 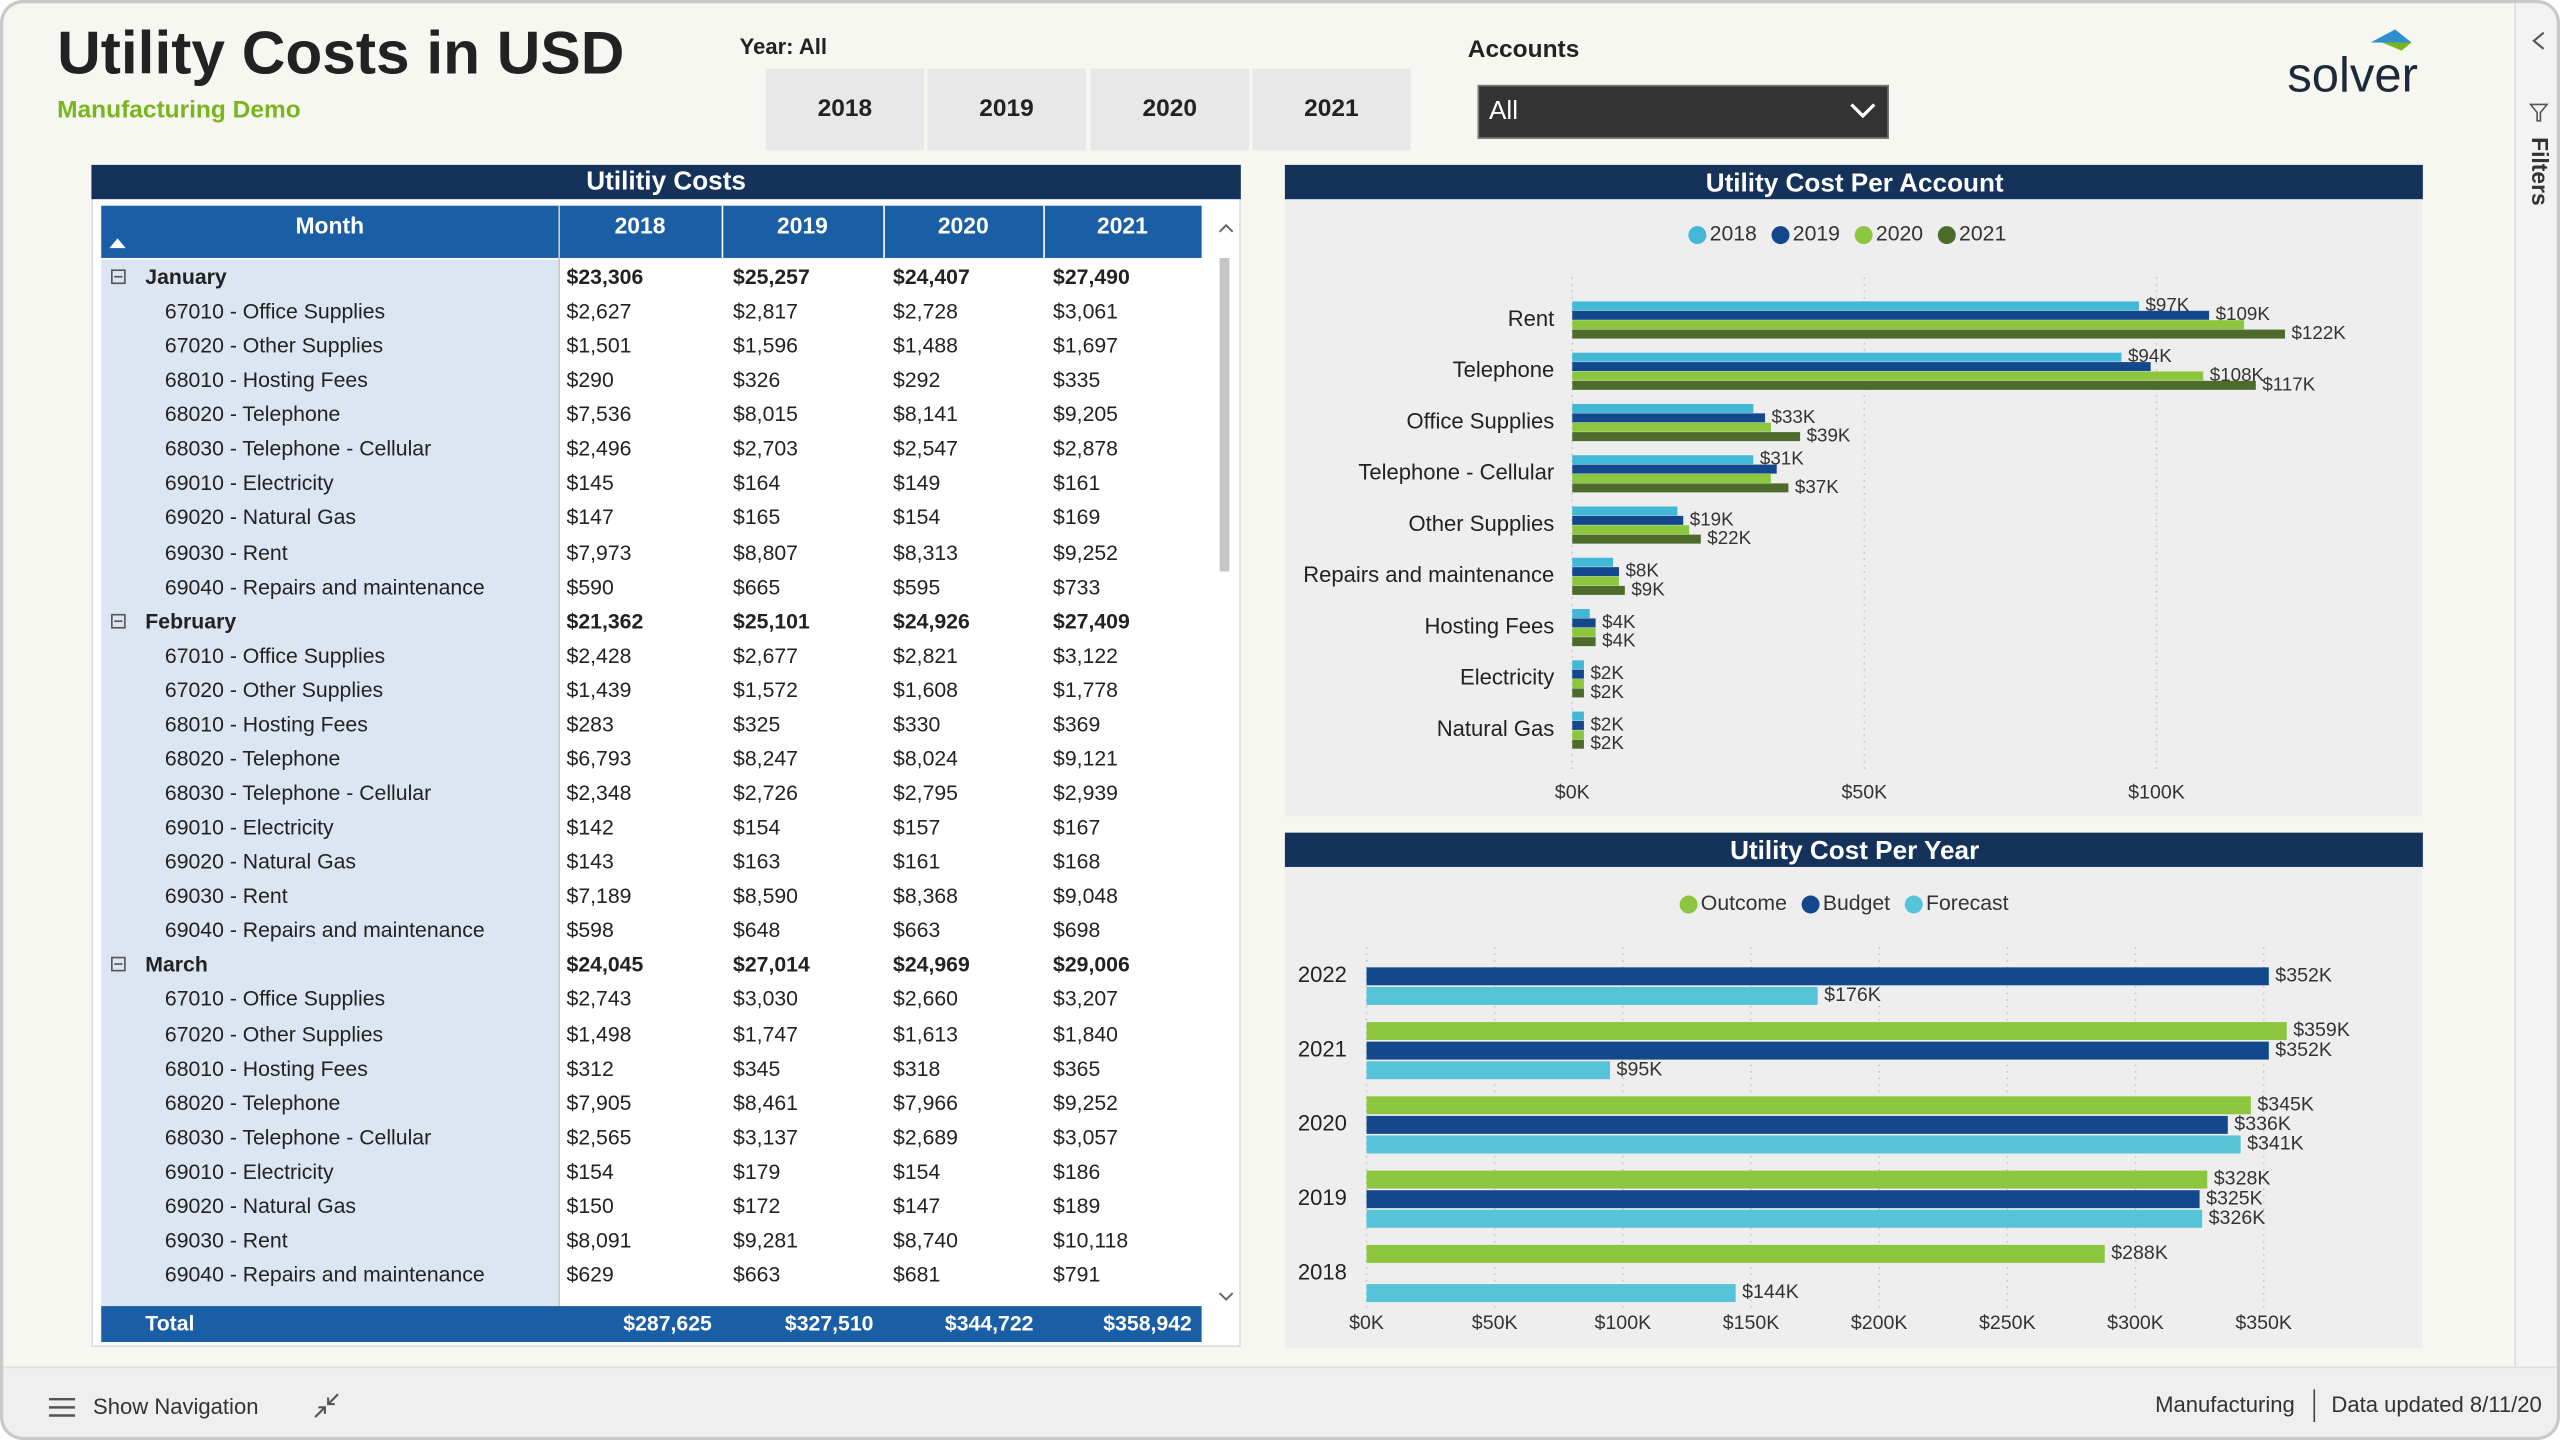 I want to click on dropdown-chevron, so click(x=1863, y=111).